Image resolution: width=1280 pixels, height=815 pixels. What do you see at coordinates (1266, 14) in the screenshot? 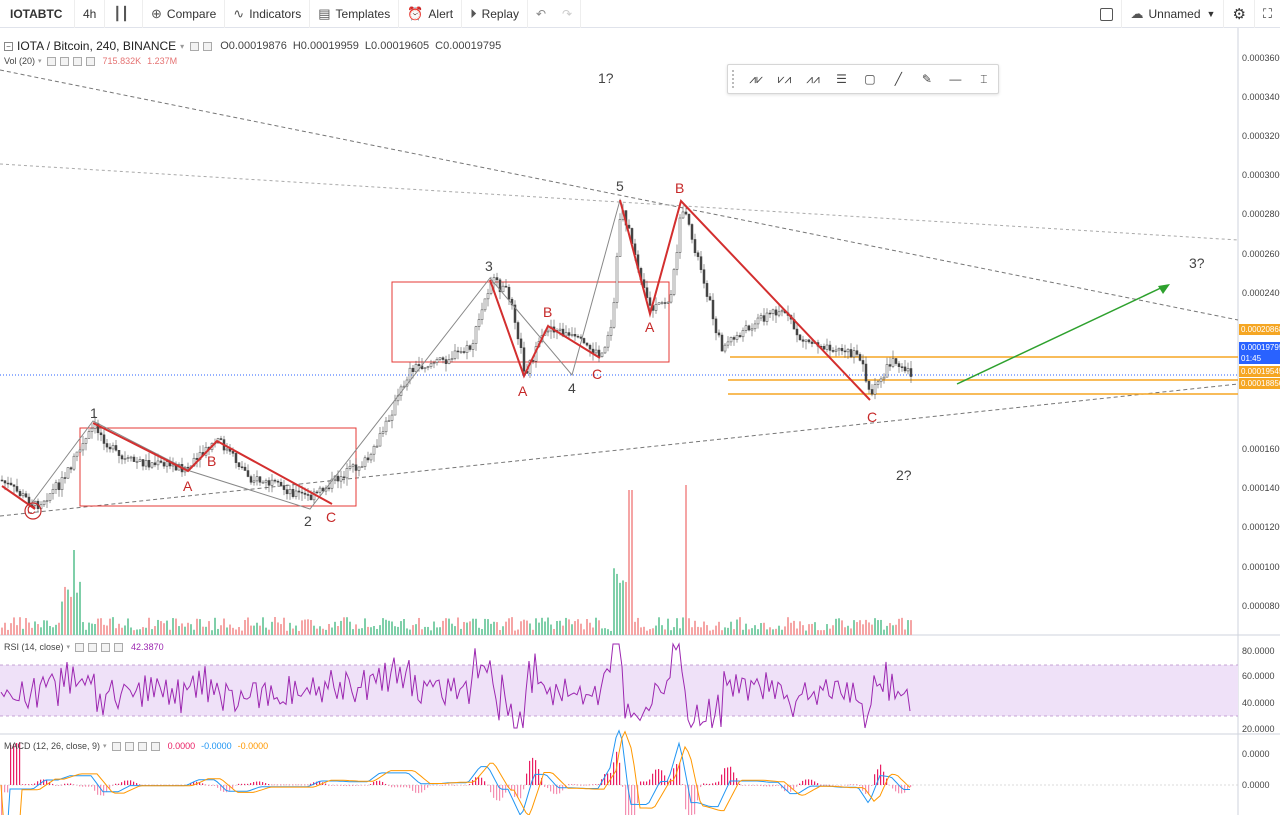
I see `fullscreen-button: ⛶` at bounding box center [1266, 14].